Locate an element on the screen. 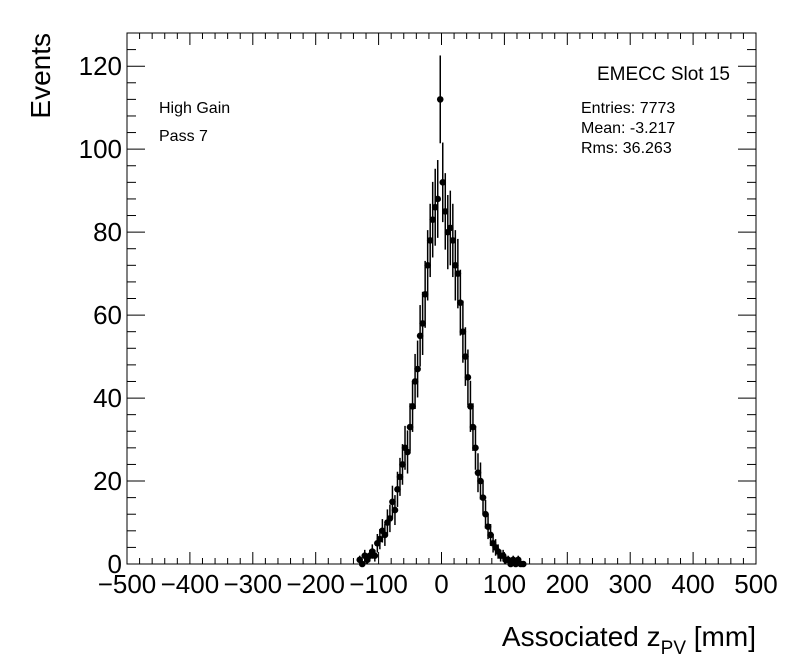 This screenshot has height=672, width=796. stat-entries: Entries: 7773 is located at coordinates (628, 108).